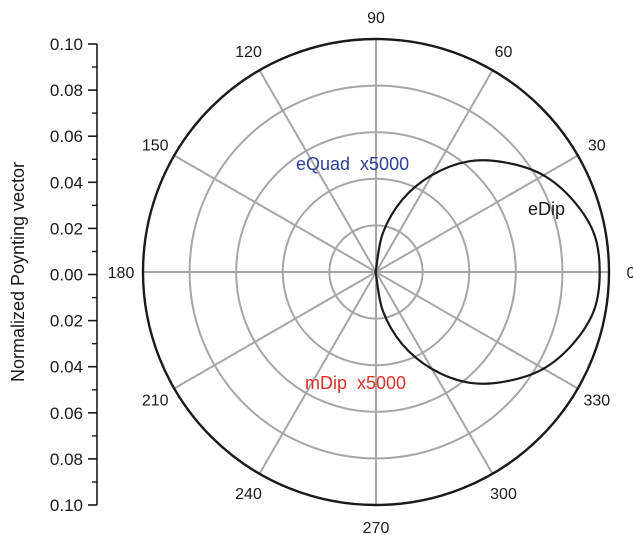 Image resolution: width=633 pixels, height=535 pixels. What do you see at coordinates (66, 275) in the screenshot?
I see `radial-tick-label: 0.00` at bounding box center [66, 275].